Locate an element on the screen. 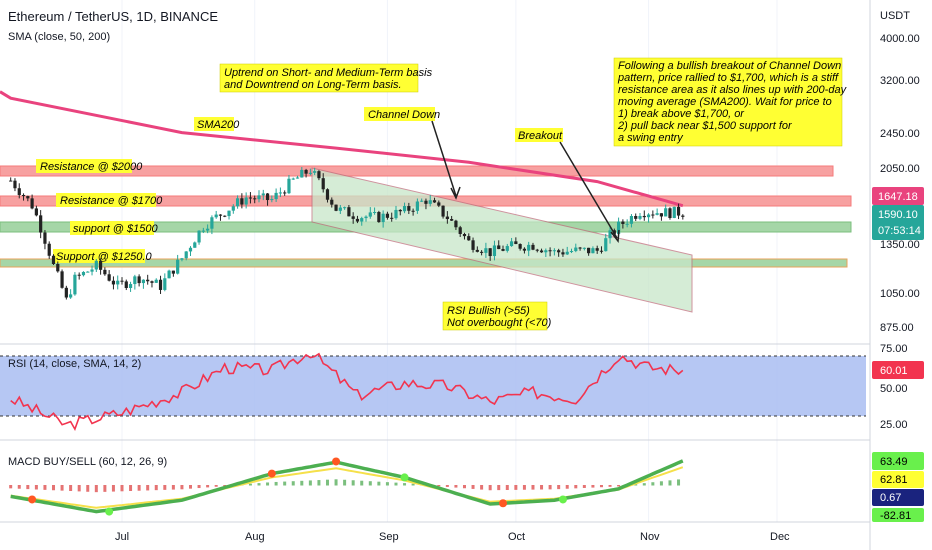 The width and height of the screenshot is (932, 550). price-tick-875: 875.00 is located at coordinates (897, 328).